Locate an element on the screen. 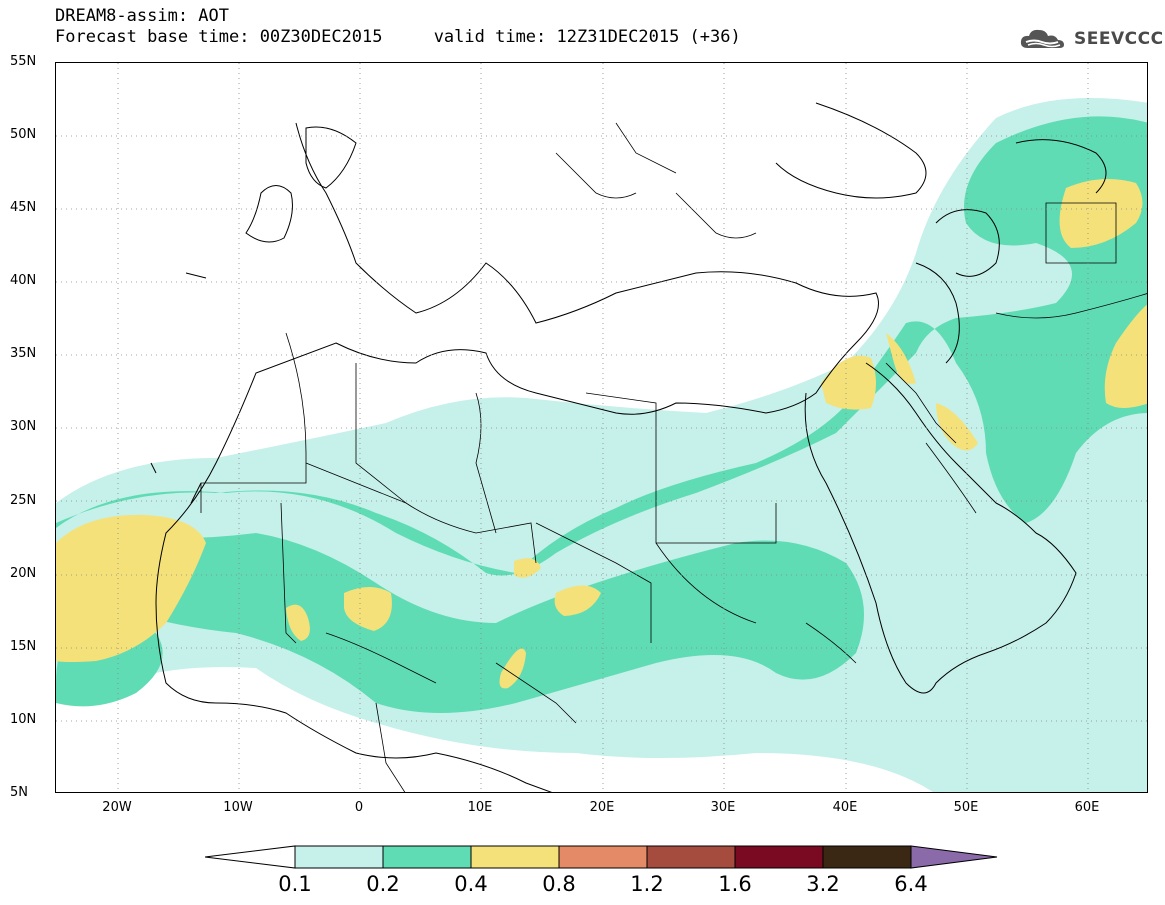 The width and height of the screenshot is (1165, 905). lat-label: 45N is located at coordinates (23, 207).